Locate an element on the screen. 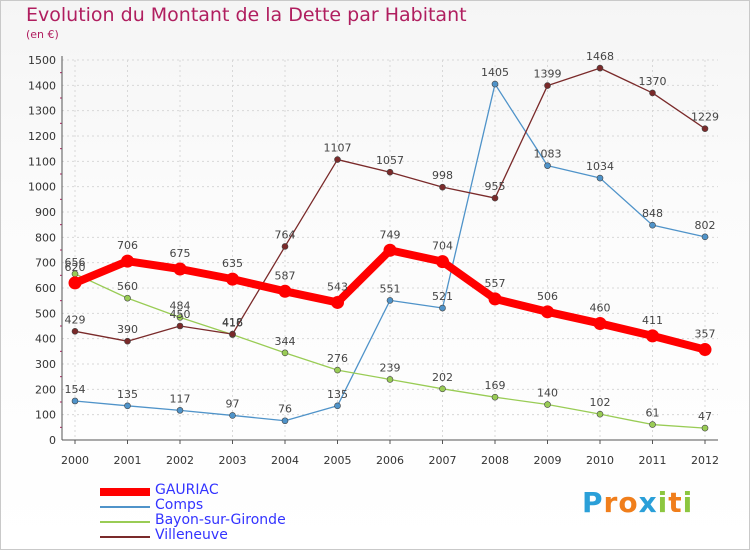 The height and width of the screenshot is (550, 750). y-tick-label: 1500 is located at coordinates (42, 60).